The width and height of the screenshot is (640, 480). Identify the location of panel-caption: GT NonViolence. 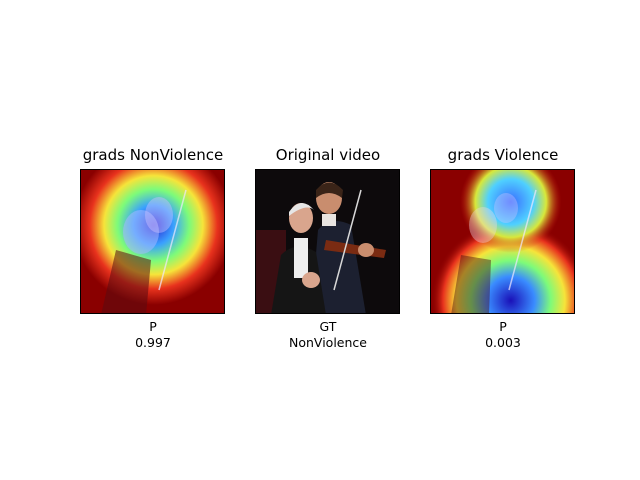
(328, 335).